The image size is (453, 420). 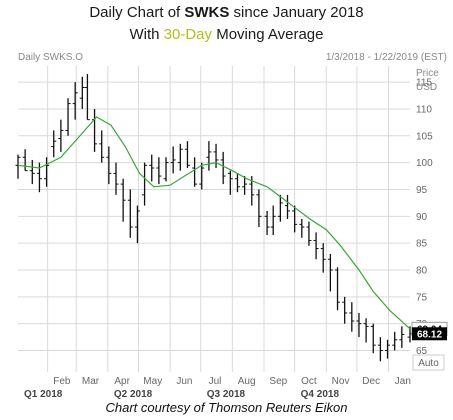 I want to click on y-tick-label: 115, so click(x=424, y=83).